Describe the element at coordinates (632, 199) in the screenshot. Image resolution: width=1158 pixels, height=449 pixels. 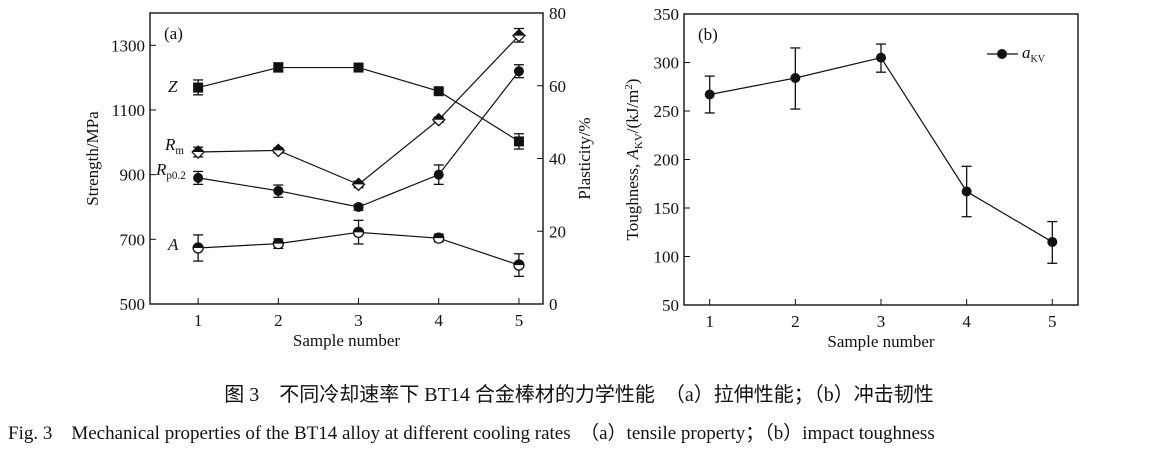
I see `y-axis-label-part: Toughness,` at that location.